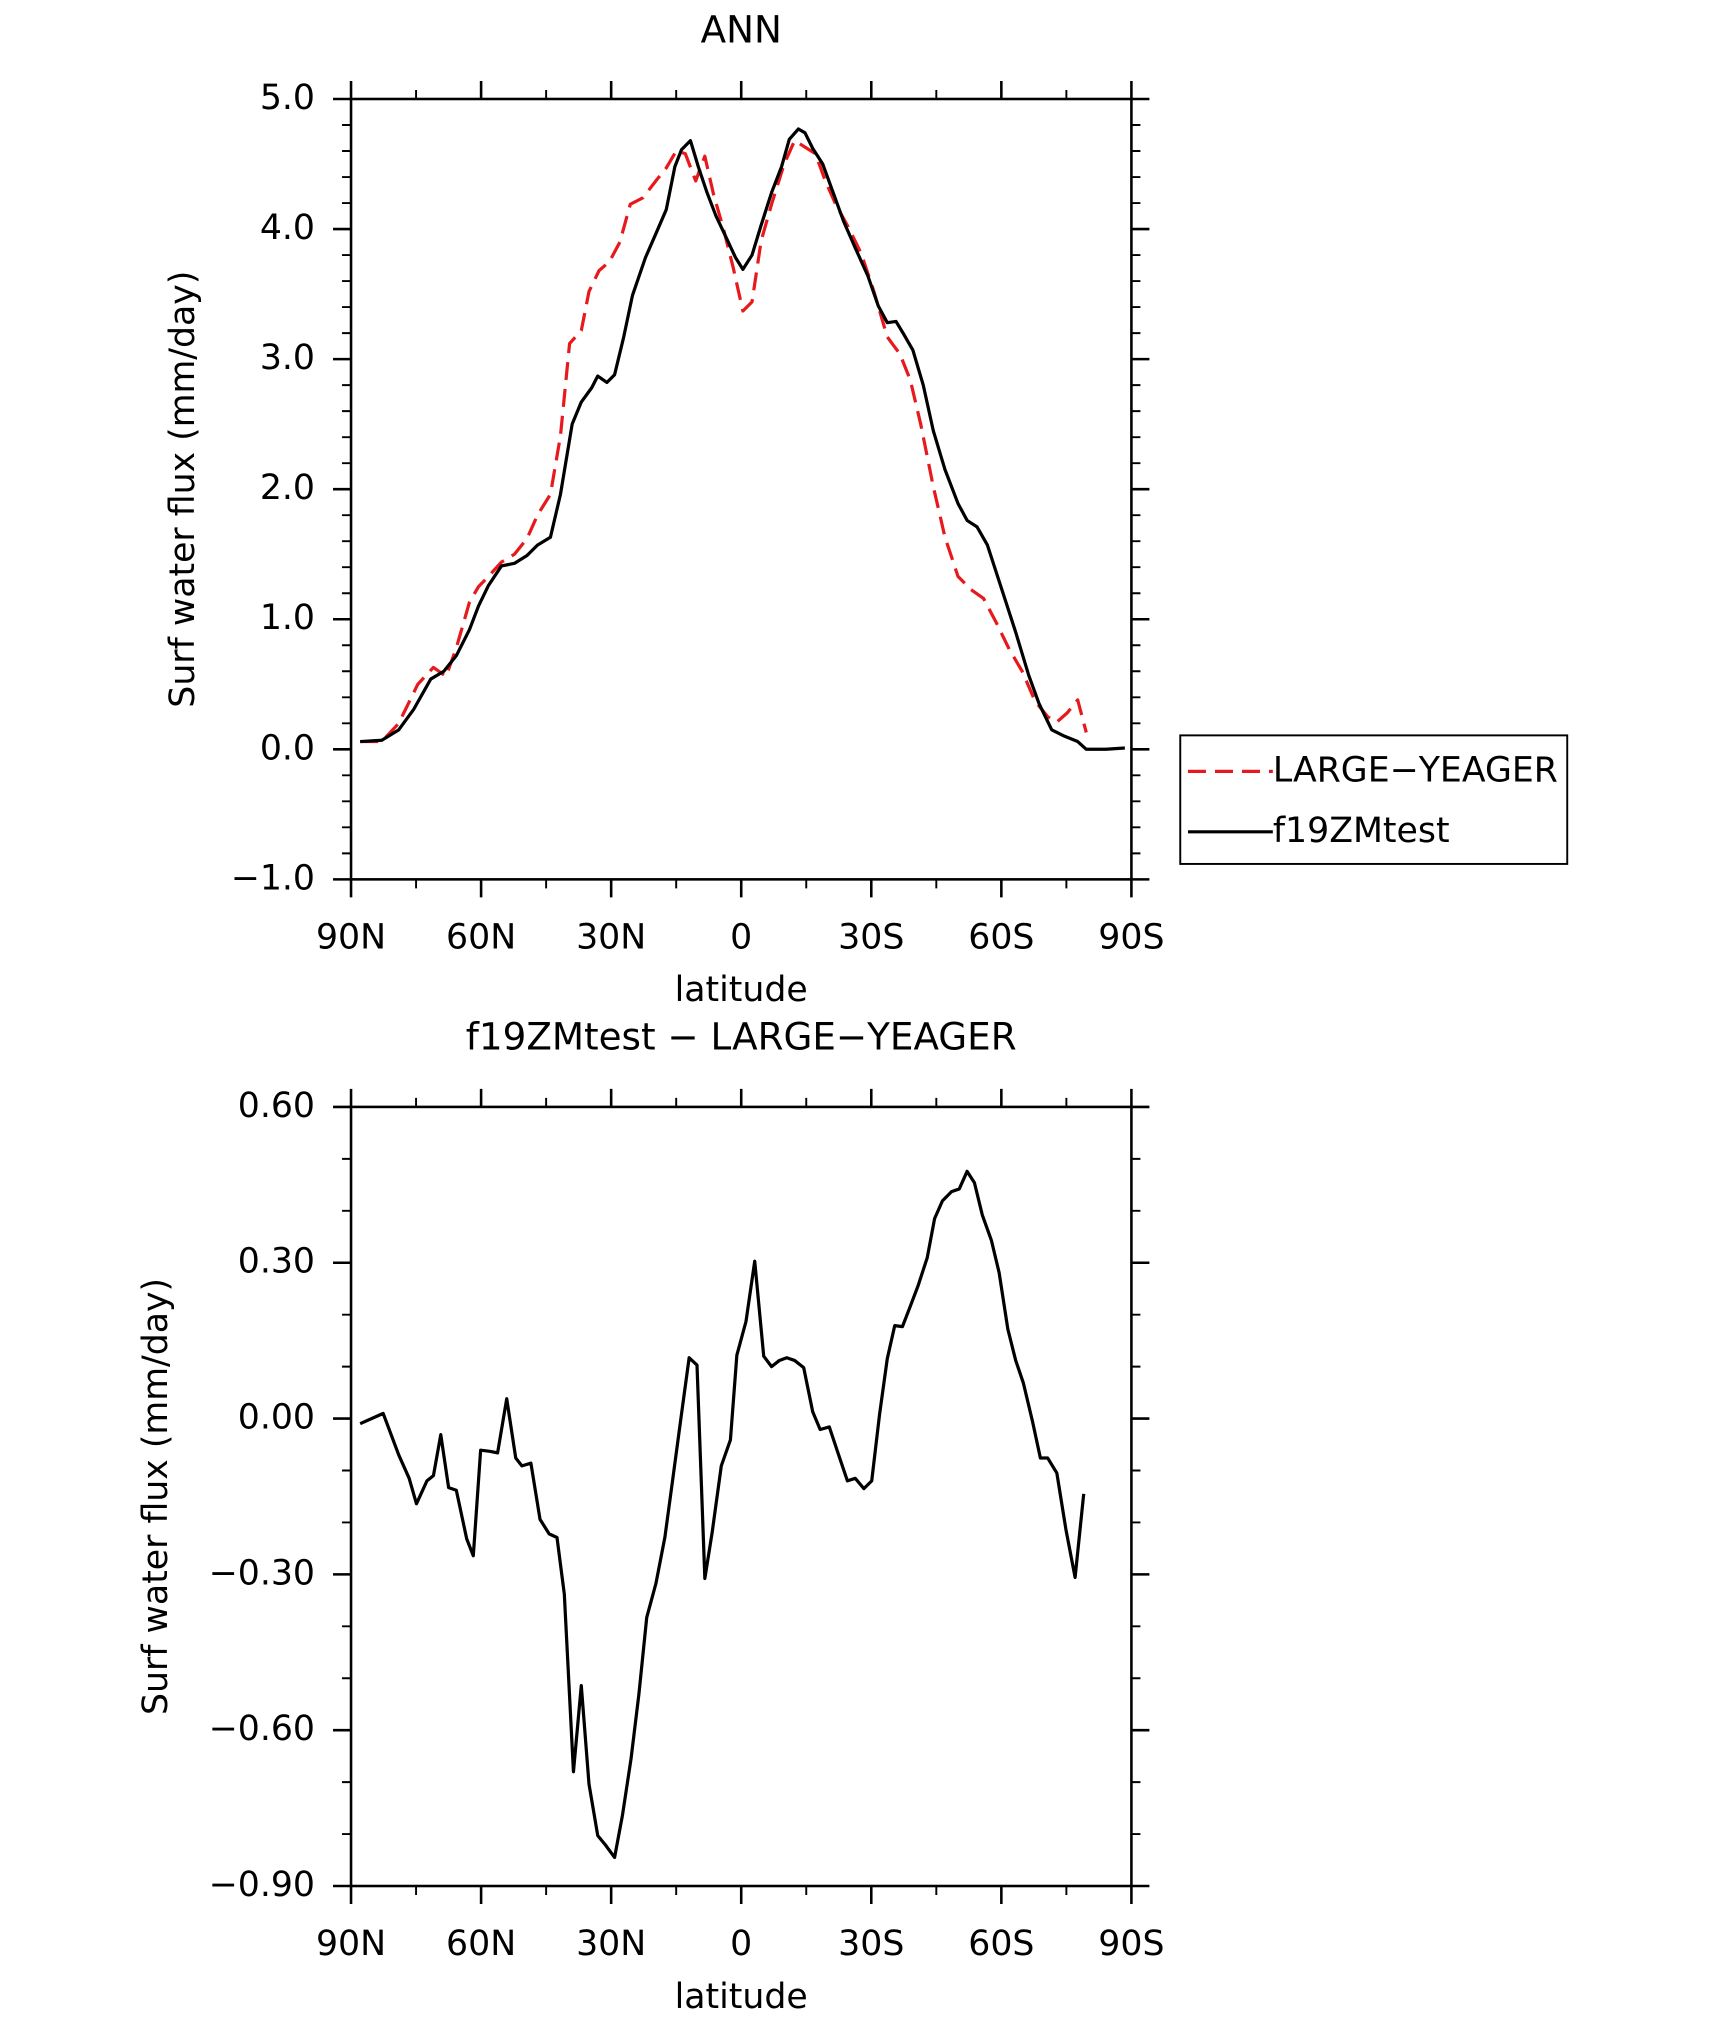 The height and width of the screenshot is (2021, 1710). Describe the element at coordinates (262, 1729) in the screenshot. I see `y-tick-label: −0.60` at that location.